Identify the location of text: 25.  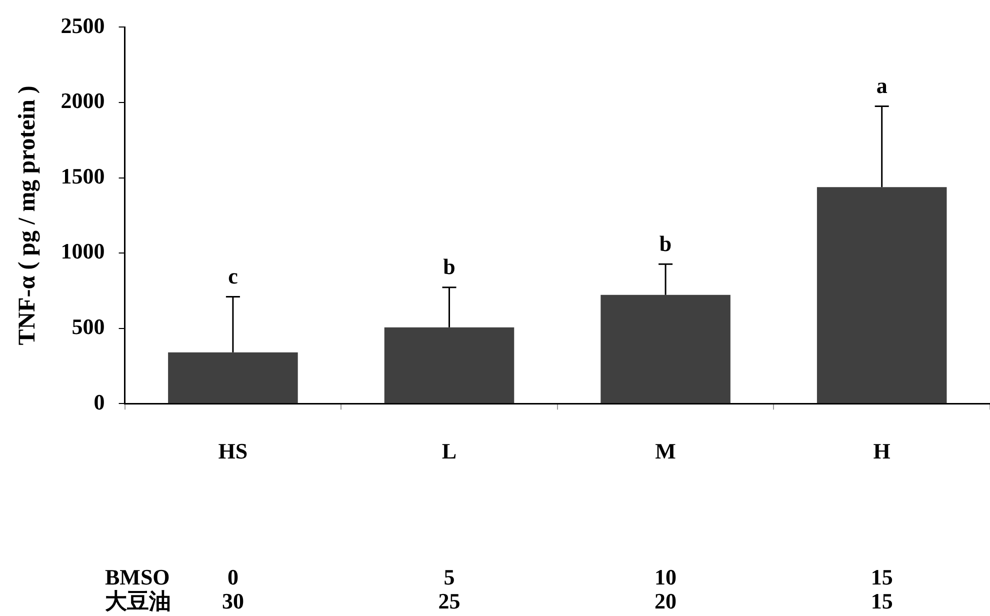
(449, 601).